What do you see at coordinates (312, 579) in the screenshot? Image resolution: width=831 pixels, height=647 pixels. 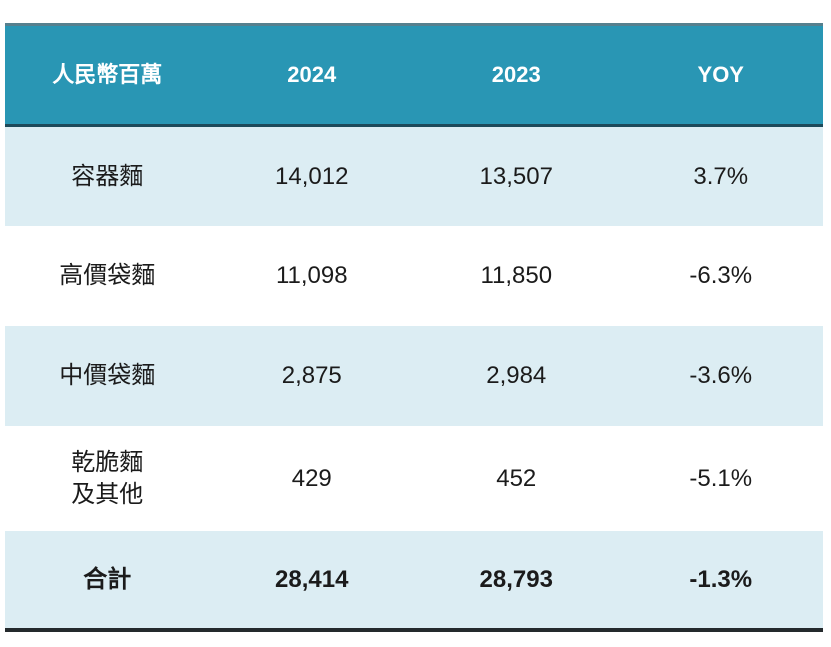 I see `cell-2024: 28,414` at bounding box center [312, 579].